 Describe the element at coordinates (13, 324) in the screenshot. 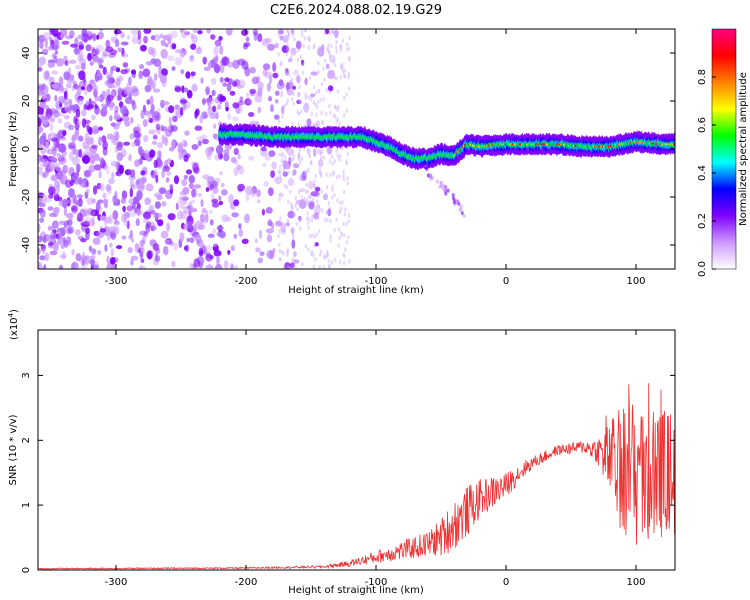

I see `snr-y-multiplier: (x104)` at that location.